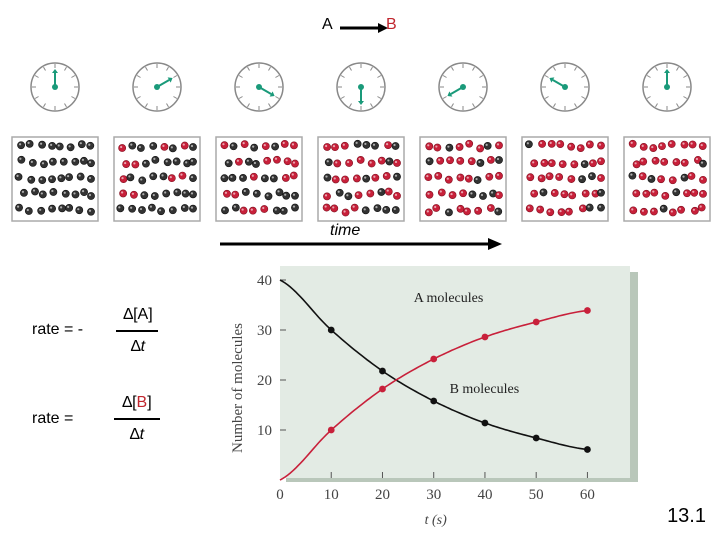 The image size is (720, 540). What do you see at coordinates (361, 244) in the screenshot?
I see `time-arrow` at bounding box center [361, 244].